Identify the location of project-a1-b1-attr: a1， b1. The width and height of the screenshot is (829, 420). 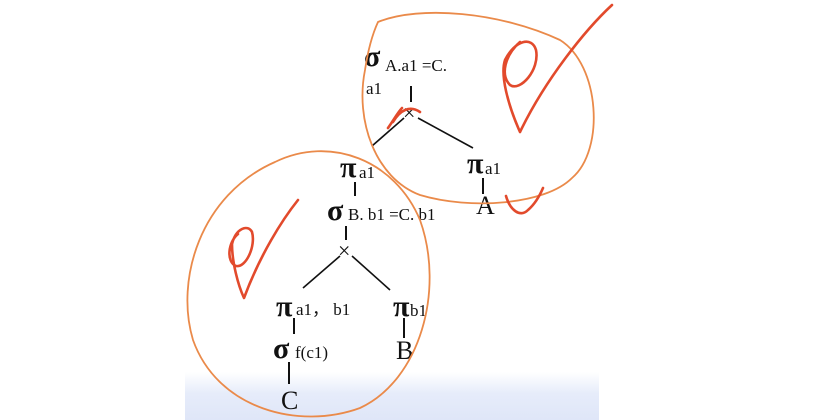
(323, 309).